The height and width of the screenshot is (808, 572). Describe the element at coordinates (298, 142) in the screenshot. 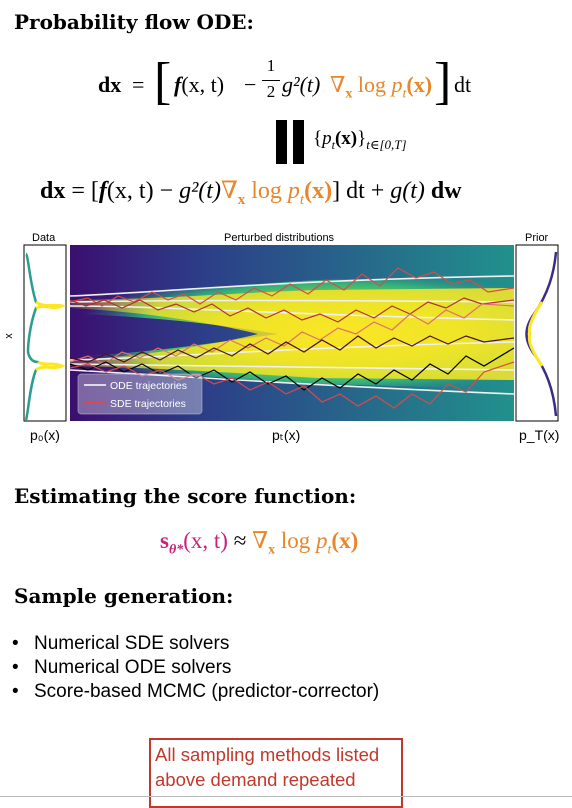

I see `equality-bar-right` at that location.